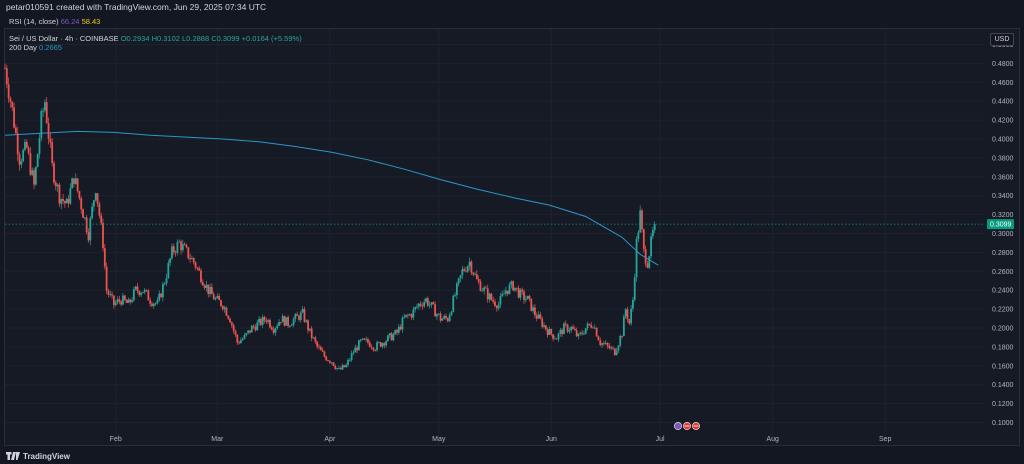 Image resolution: width=1024 pixels, height=464 pixels. I want to click on y-tick-label: 0.2400, so click(1003, 291).